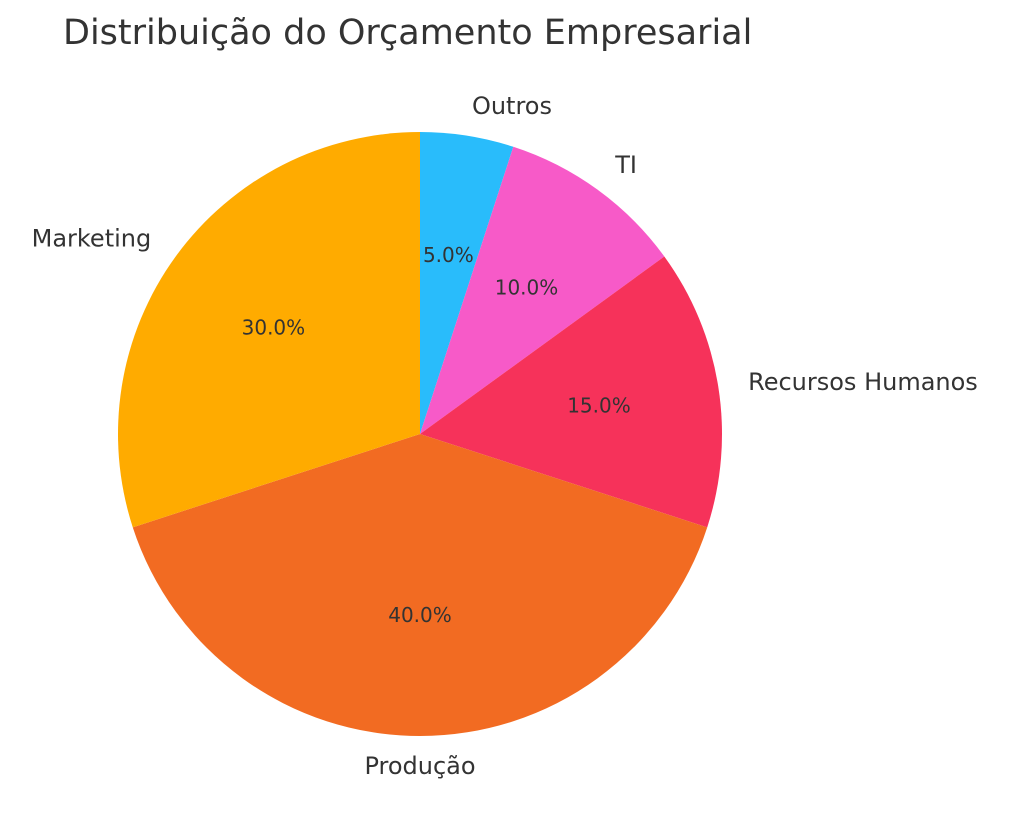 This screenshot has height=828, width=1024. Describe the element at coordinates (274, 327) in the screenshot. I see `percent-label-marketing: 30.0%` at that location.